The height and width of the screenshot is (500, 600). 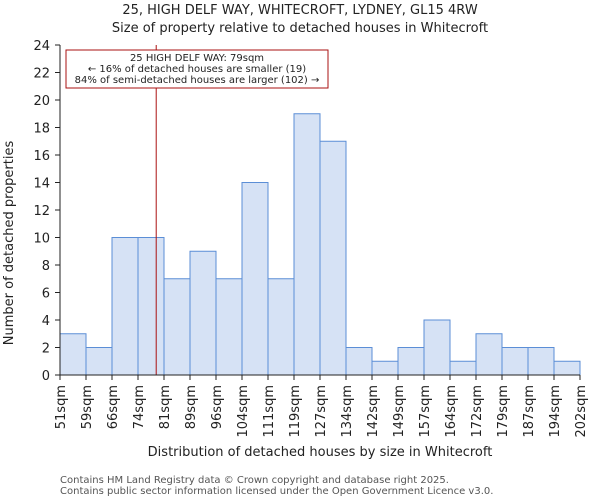 I want to click on y-tick-label: 10, so click(x=41, y=239).